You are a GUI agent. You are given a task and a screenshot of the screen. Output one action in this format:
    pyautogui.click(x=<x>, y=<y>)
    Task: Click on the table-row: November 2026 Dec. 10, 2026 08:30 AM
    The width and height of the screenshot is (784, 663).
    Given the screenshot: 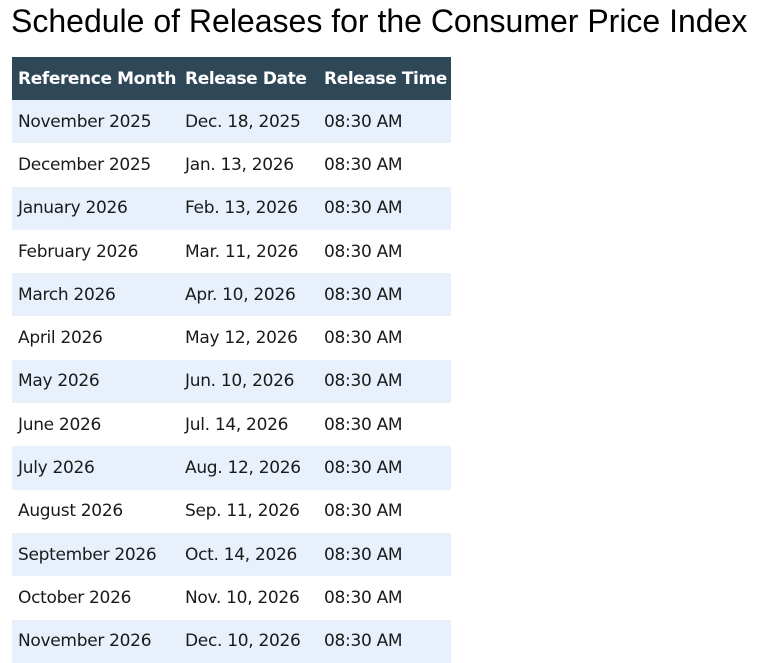 What is the action you would take?
    pyautogui.click(x=231, y=641)
    